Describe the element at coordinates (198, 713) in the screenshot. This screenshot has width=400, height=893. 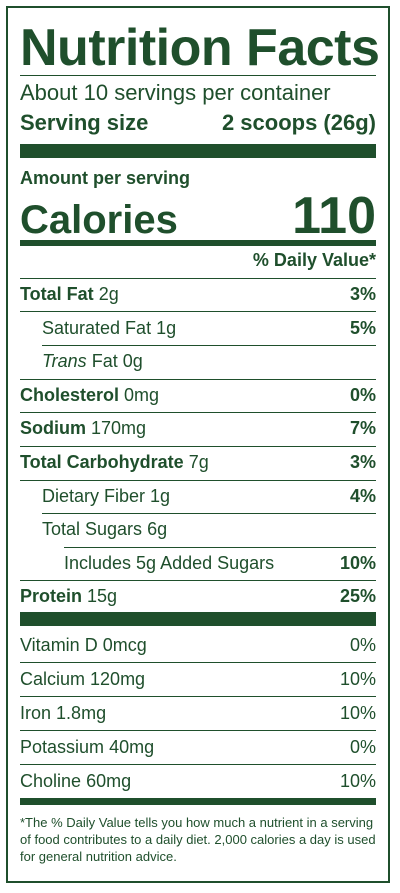
I see `vitamin-row-iron: Iron 1.8mg 10%` at that location.